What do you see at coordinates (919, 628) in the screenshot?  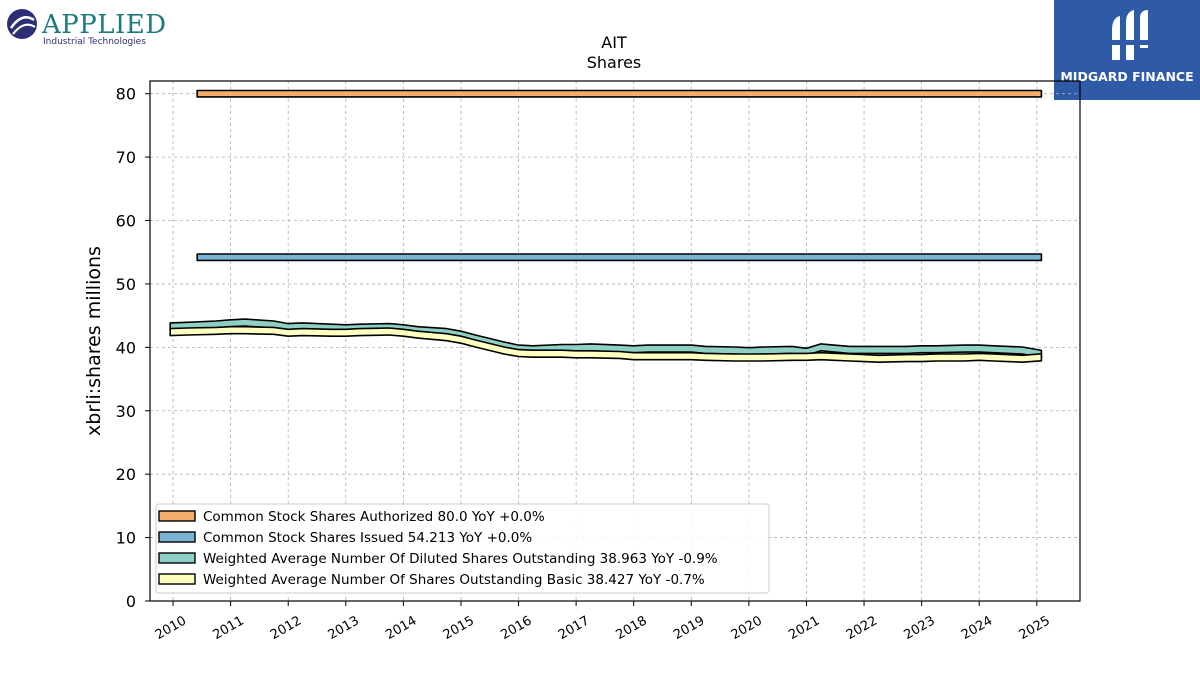 I see `x-tick-label: 2023` at bounding box center [919, 628].